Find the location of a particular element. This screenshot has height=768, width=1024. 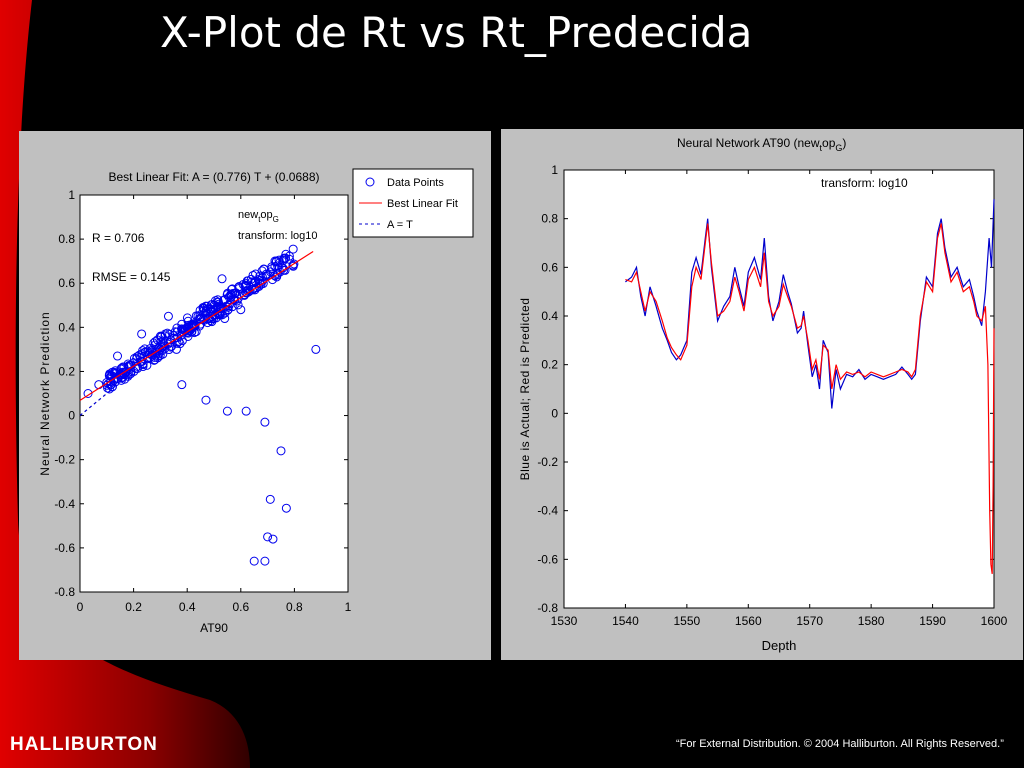

line-xtick-label: 1540 is located at coordinates (625, 621).